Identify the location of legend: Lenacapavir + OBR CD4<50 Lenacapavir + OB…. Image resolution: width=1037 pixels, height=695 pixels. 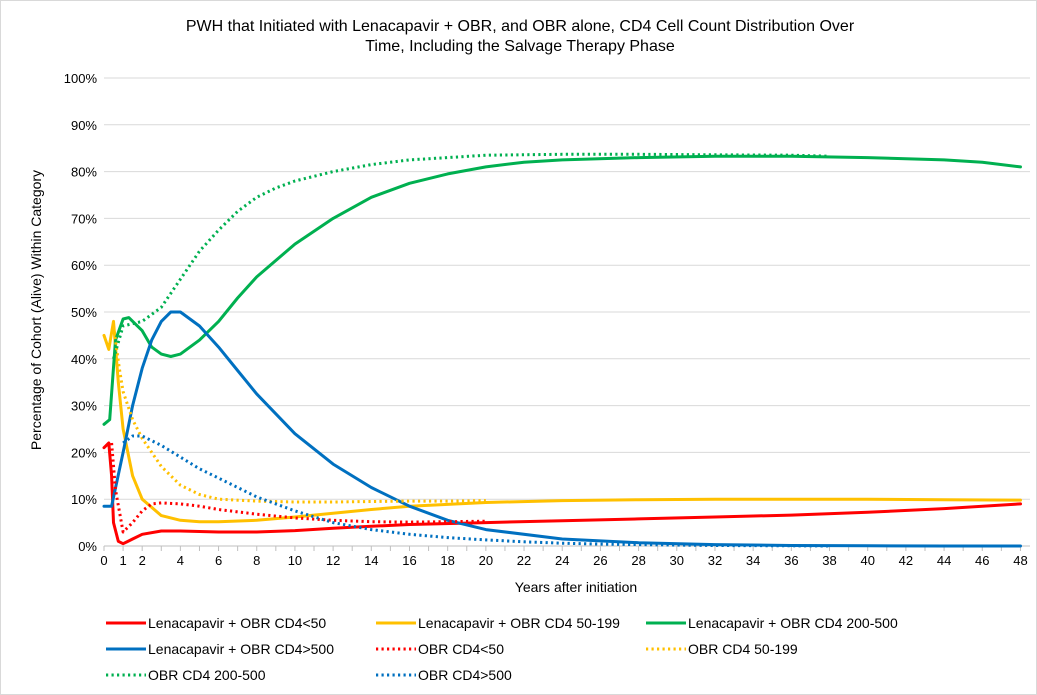
(502, 649).